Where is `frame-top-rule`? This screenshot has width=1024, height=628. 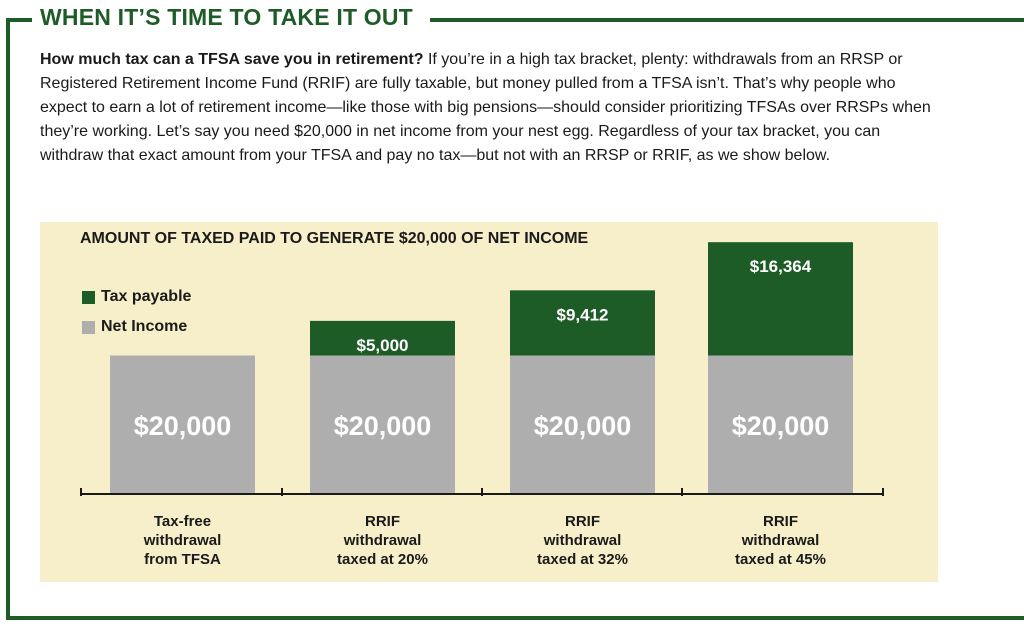
frame-top-rule is located at coordinates (727, 20).